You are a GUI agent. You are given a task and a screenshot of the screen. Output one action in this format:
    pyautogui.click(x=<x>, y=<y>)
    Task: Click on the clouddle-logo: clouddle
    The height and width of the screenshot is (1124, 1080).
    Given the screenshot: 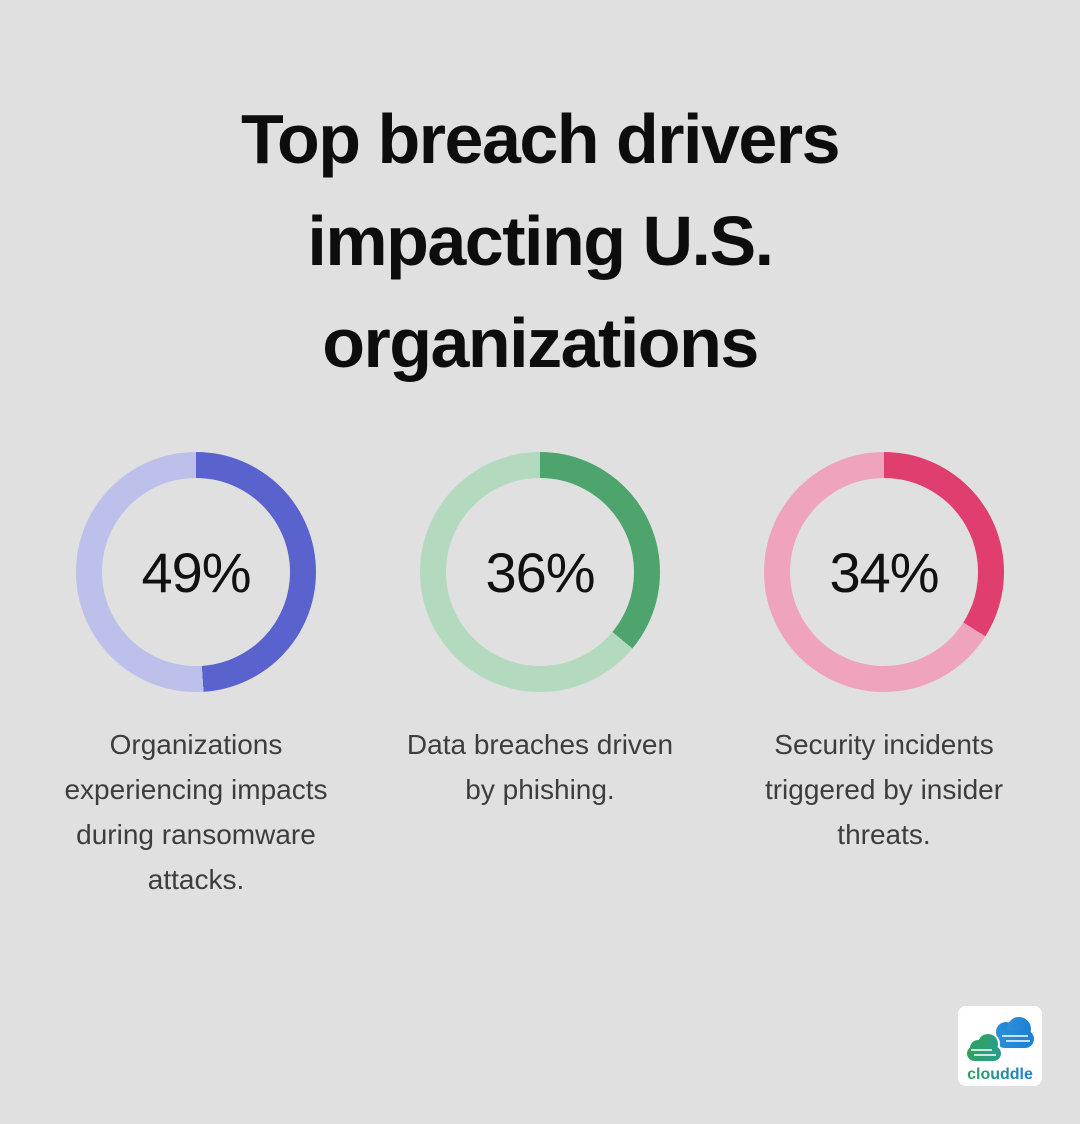 What is the action you would take?
    pyautogui.click(x=1000, y=1046)
    